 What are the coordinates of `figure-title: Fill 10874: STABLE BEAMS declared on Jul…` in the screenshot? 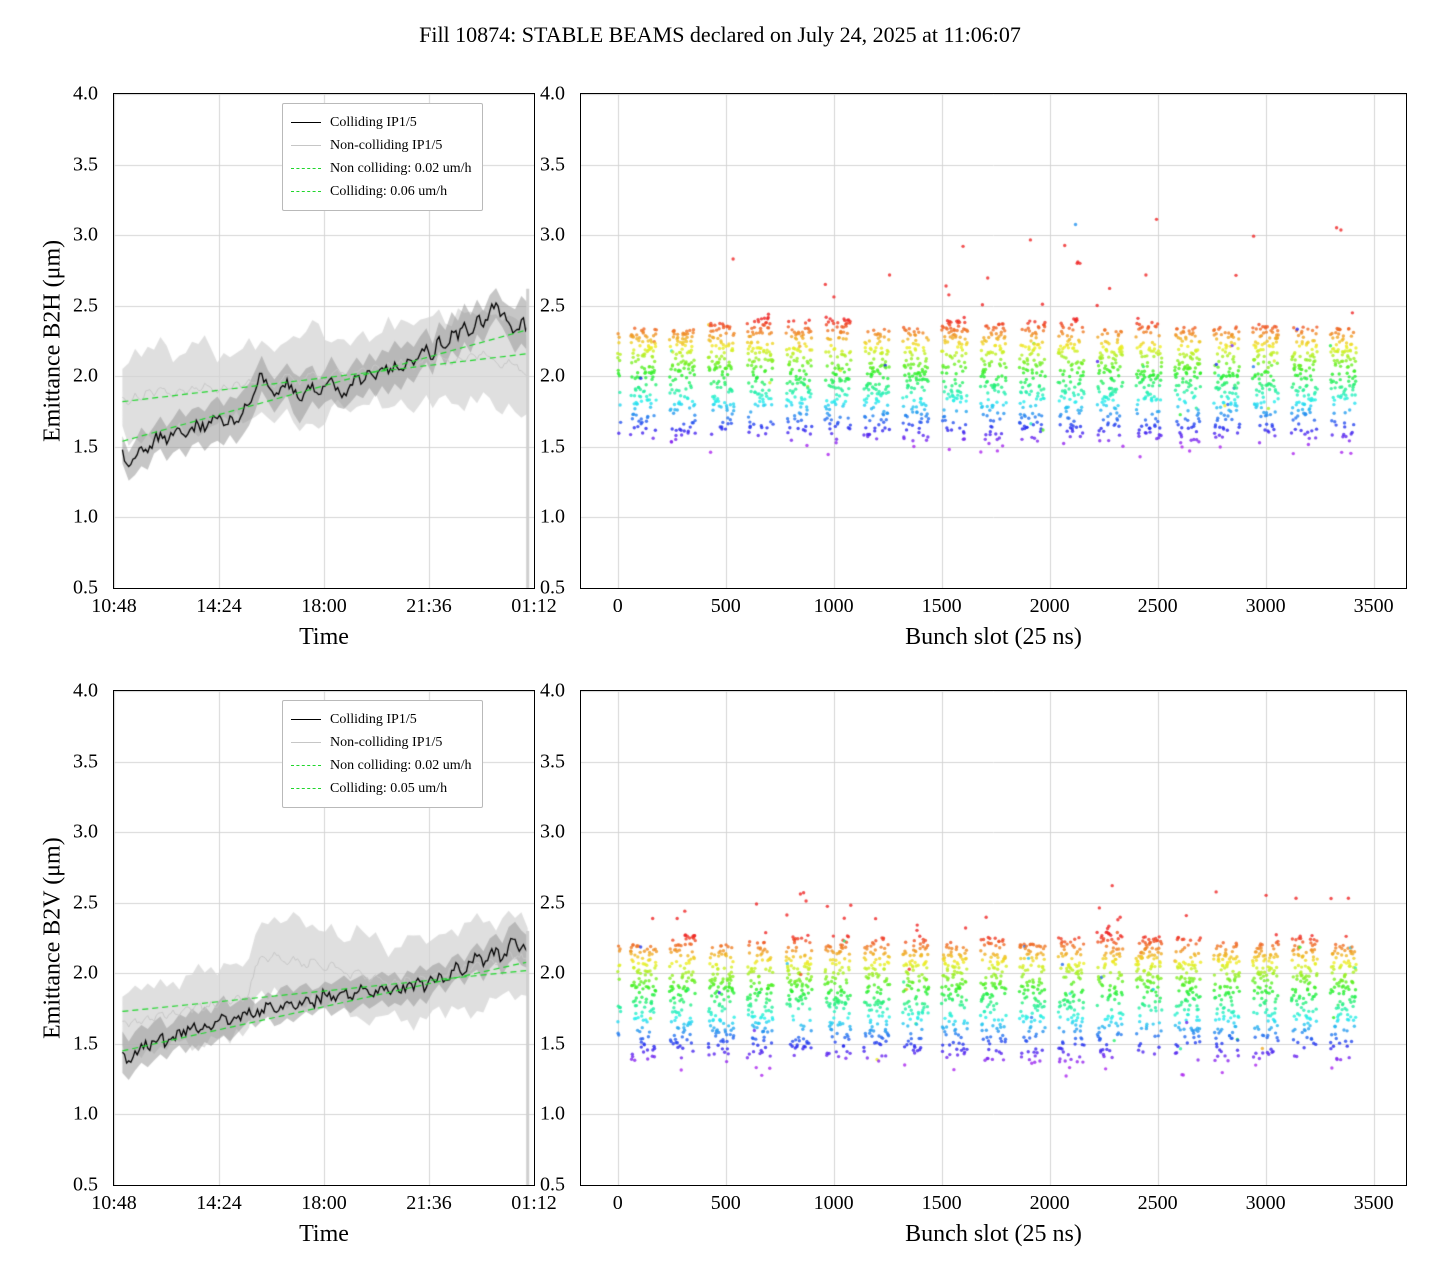 It's located at (720, 34).